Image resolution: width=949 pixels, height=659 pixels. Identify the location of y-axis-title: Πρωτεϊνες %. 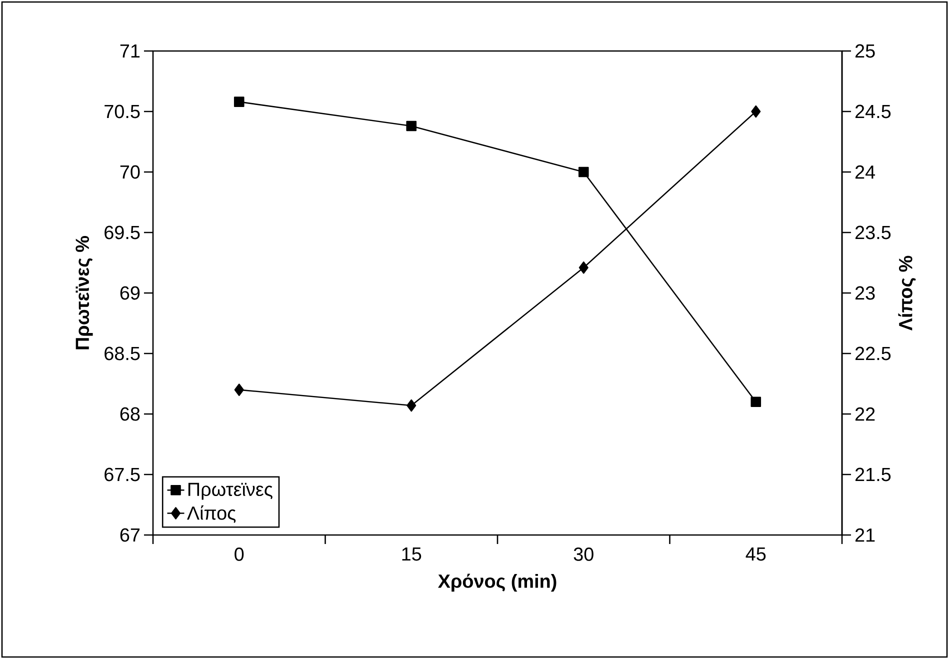
(84, 293).